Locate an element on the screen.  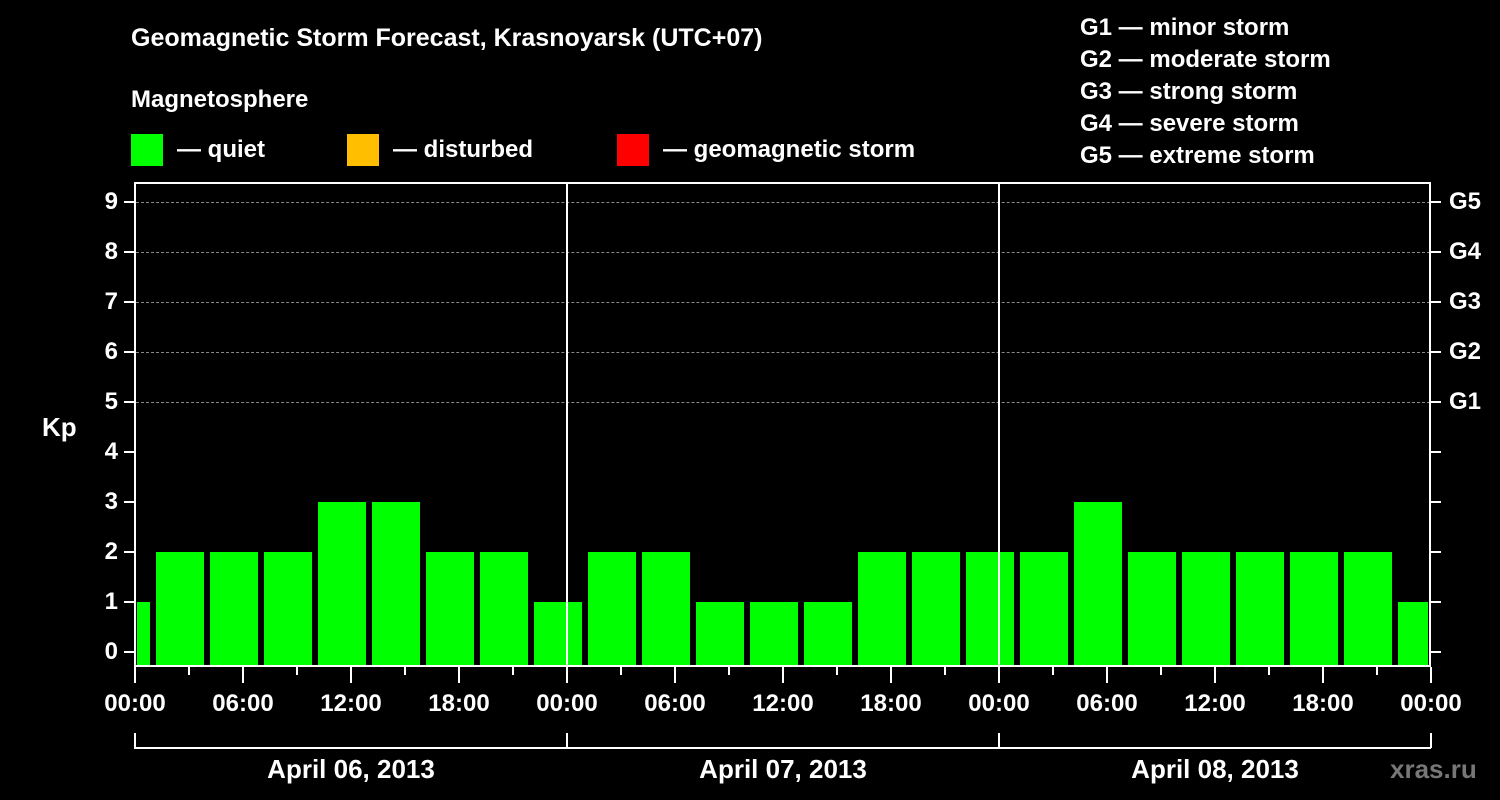
storm-scale-g4: G4 — severe storm is located at coordinates (1189, 123).